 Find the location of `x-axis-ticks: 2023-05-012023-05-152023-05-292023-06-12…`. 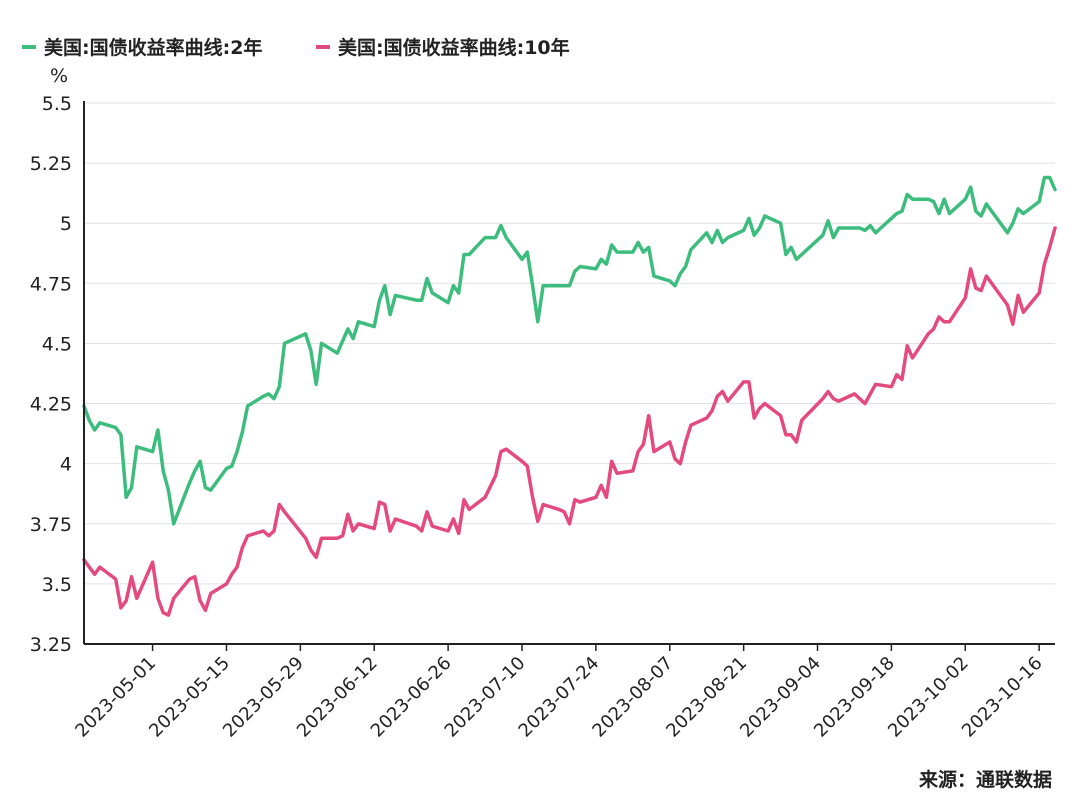

x-axis-ticks: 2023-05-012023-05-152023-05-292023-06-12… is located at coordinates (559, 693).